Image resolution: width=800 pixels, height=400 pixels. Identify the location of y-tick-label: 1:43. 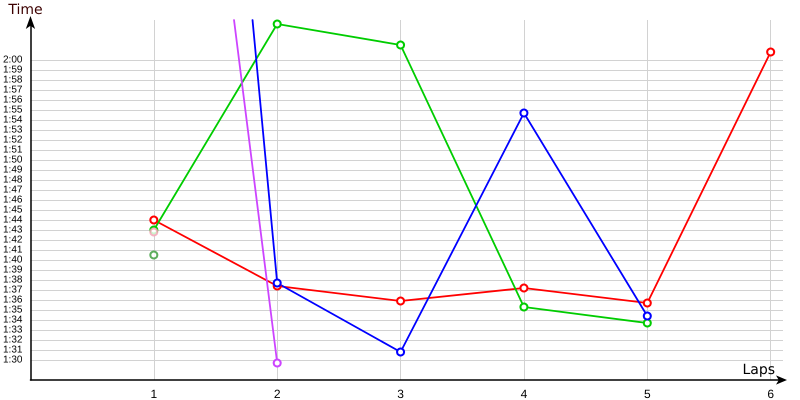
(12, 230).